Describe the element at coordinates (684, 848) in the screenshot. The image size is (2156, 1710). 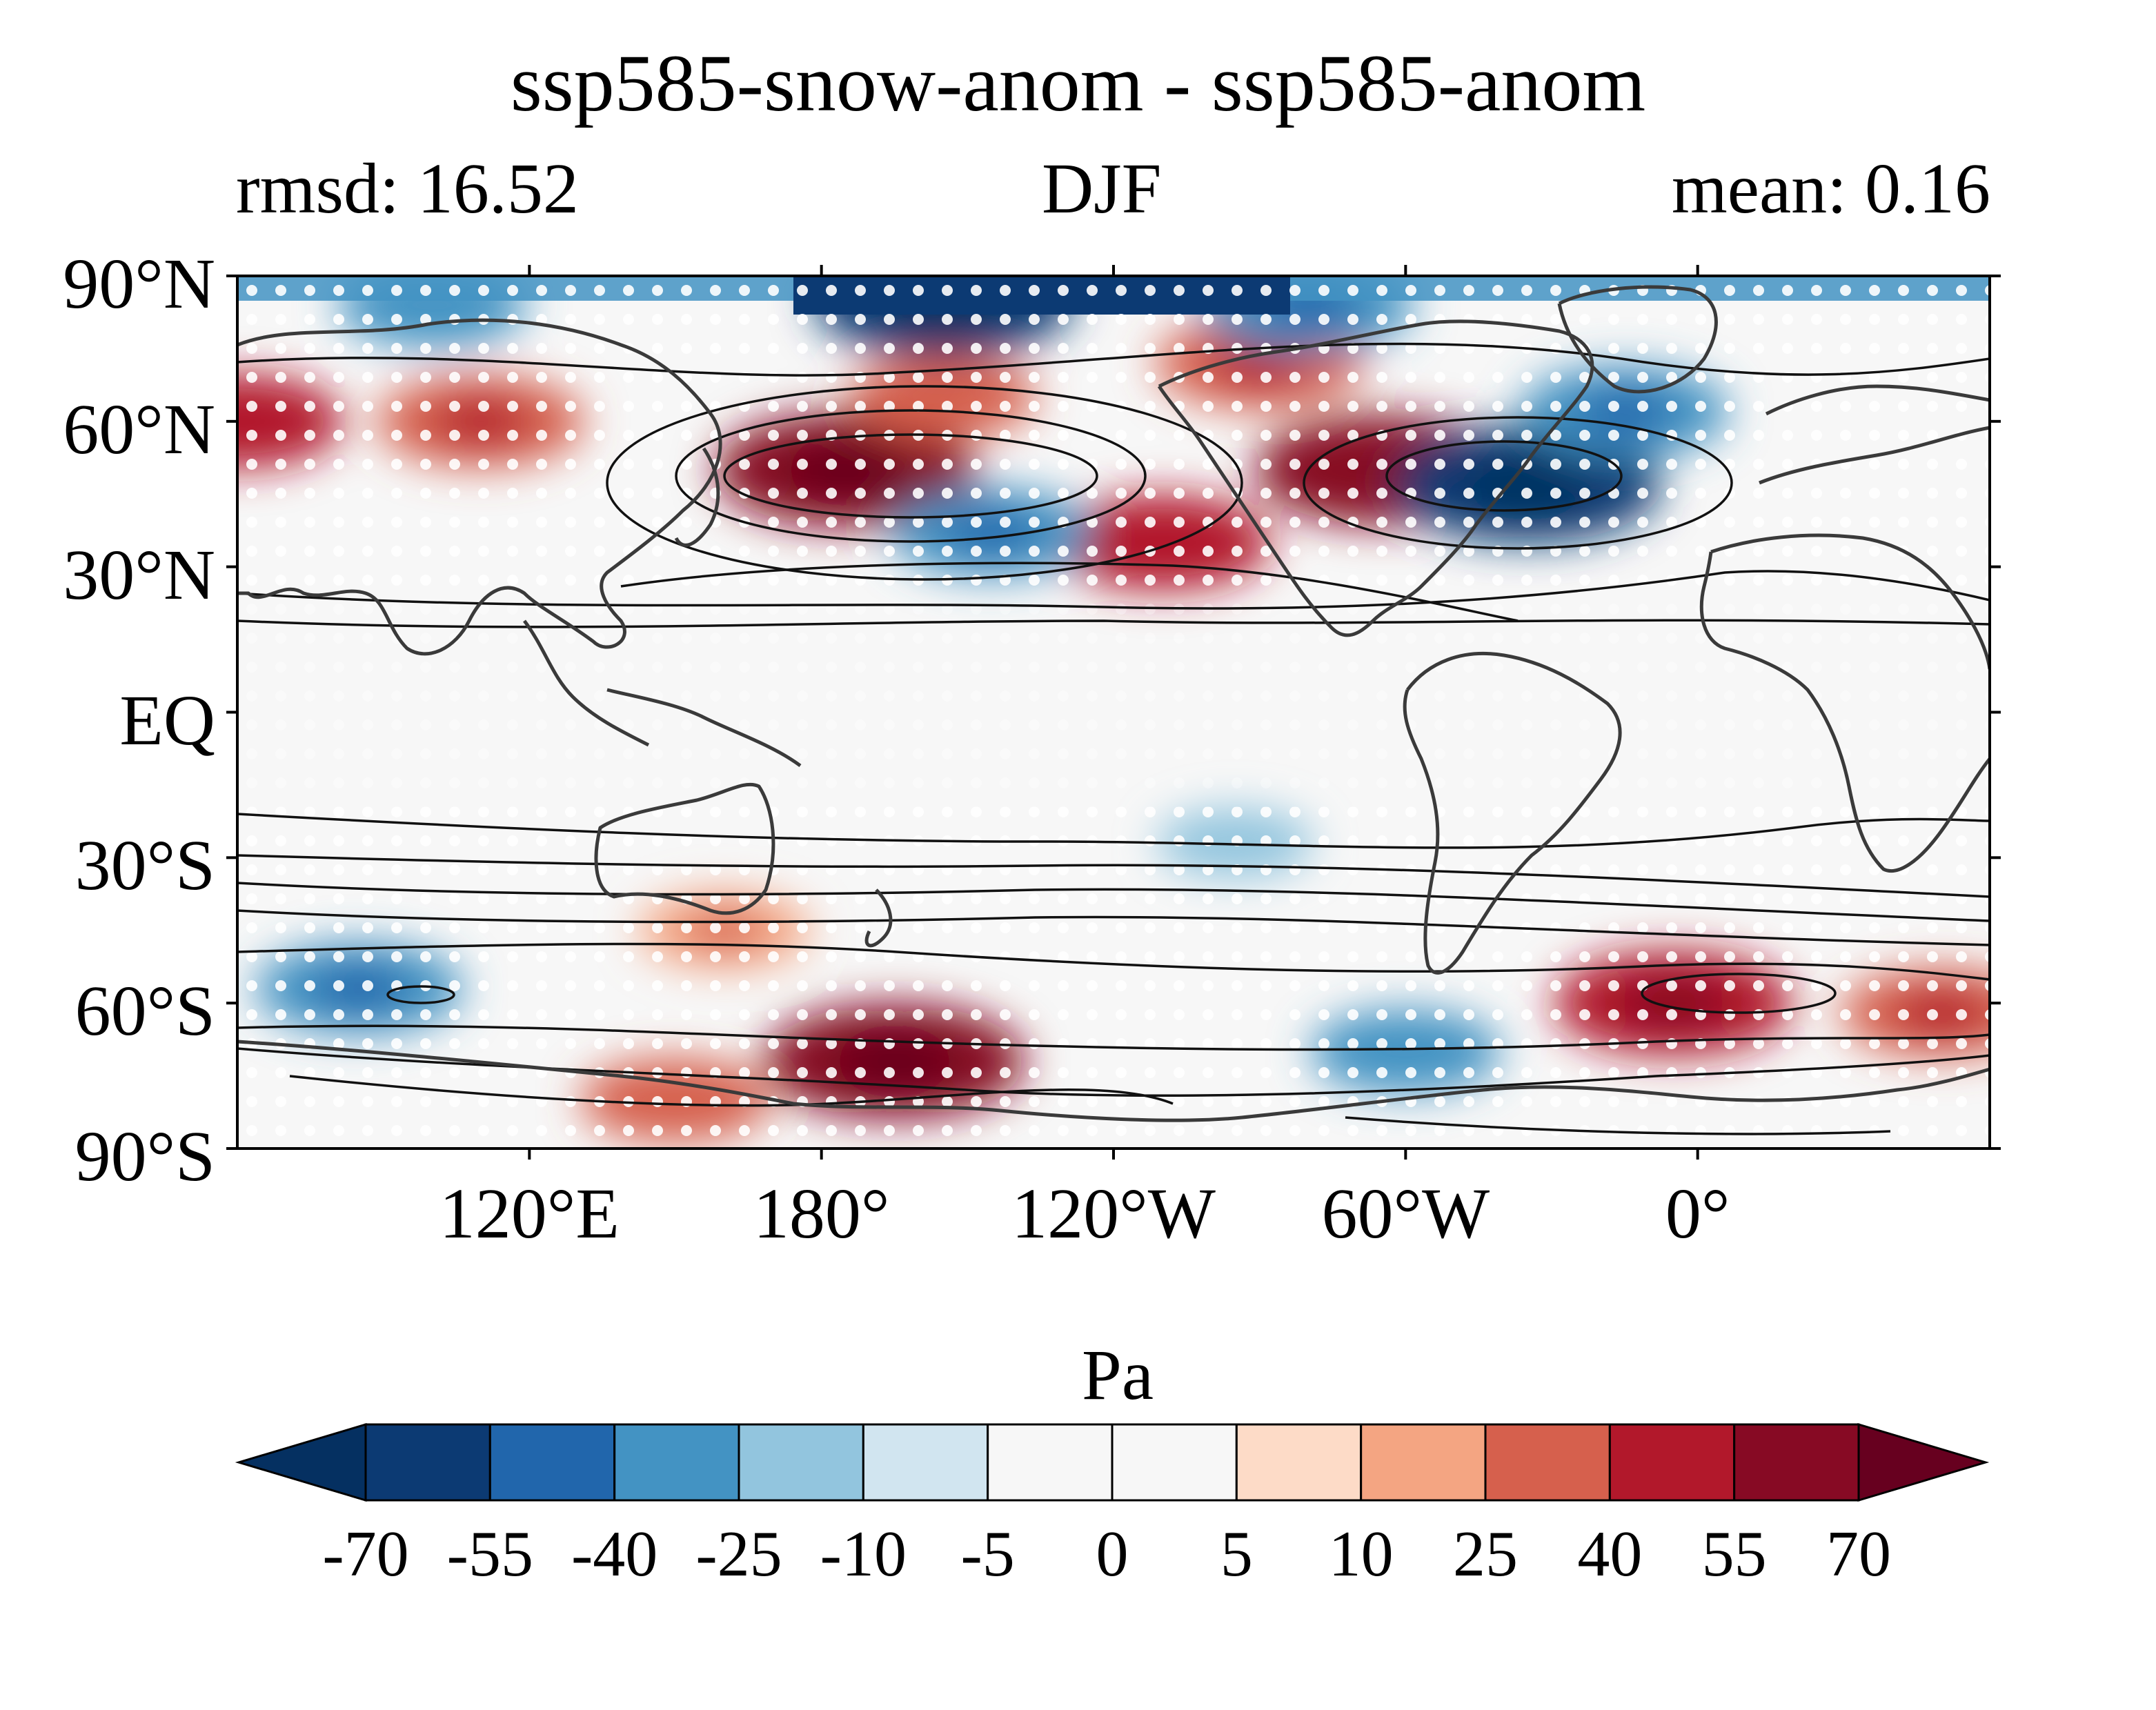
I see `coast-australia` at that location.